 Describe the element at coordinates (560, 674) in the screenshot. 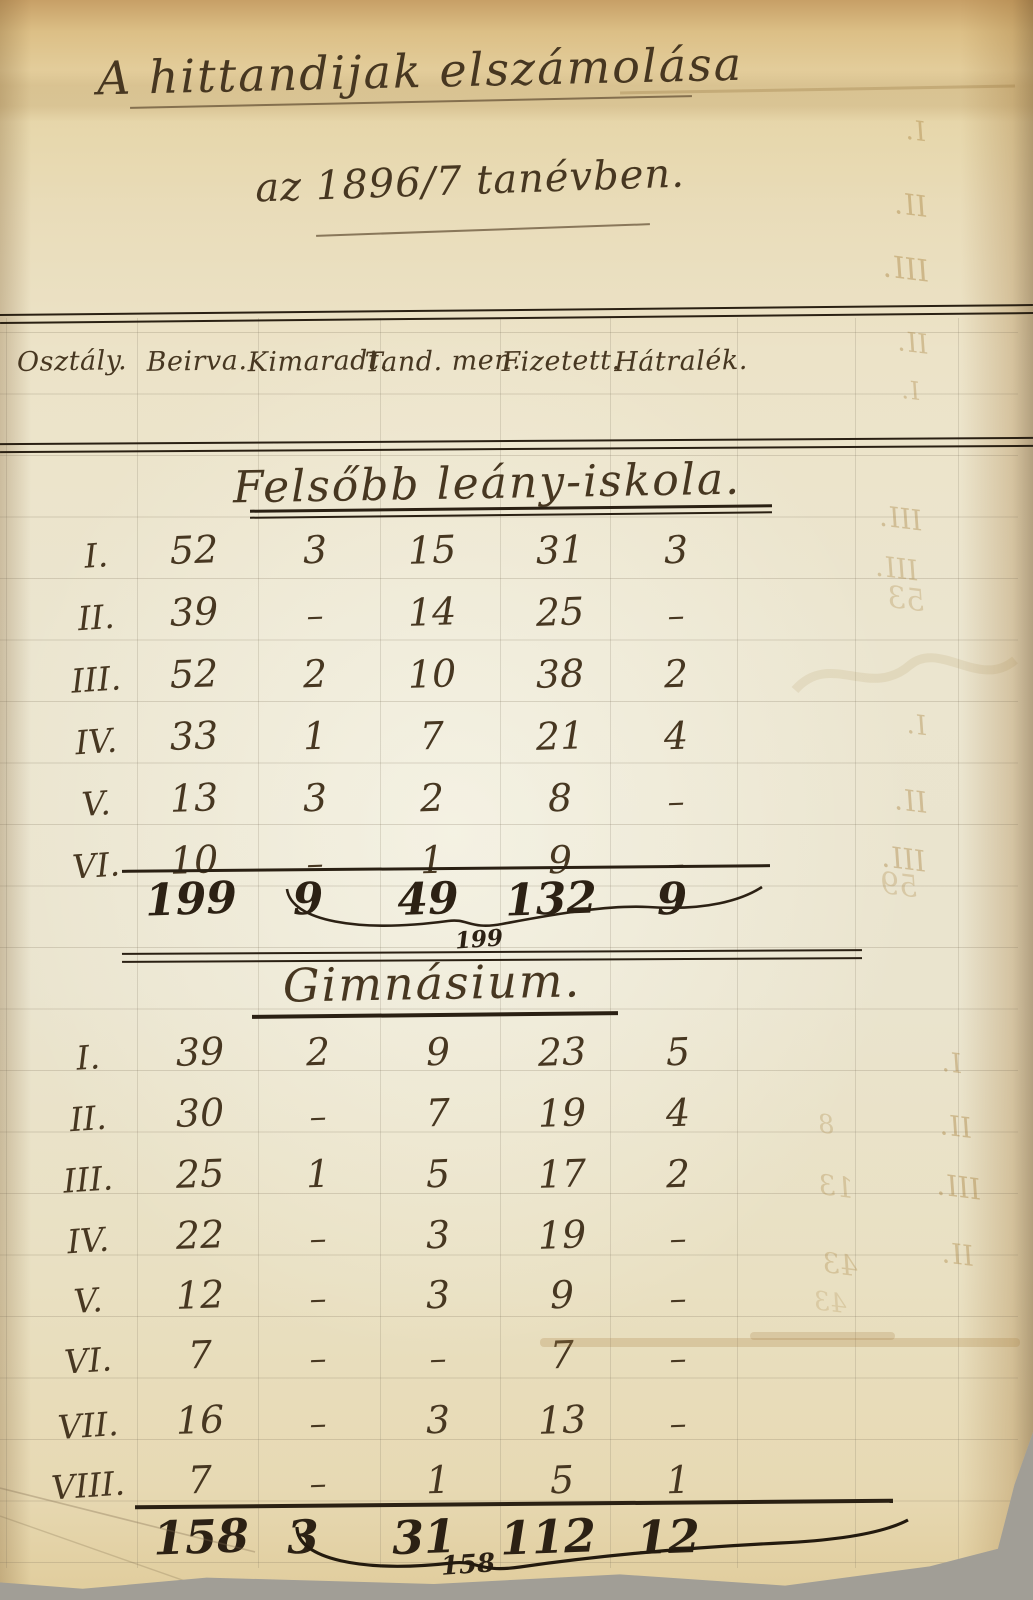

I see `cell-value: 38` at that location.